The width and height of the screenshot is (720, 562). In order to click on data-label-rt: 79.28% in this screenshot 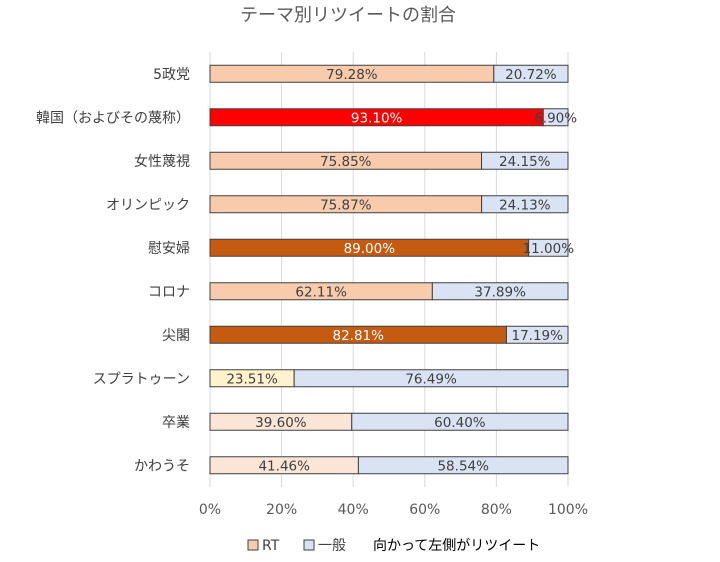, I will do `click(352, 75)`.